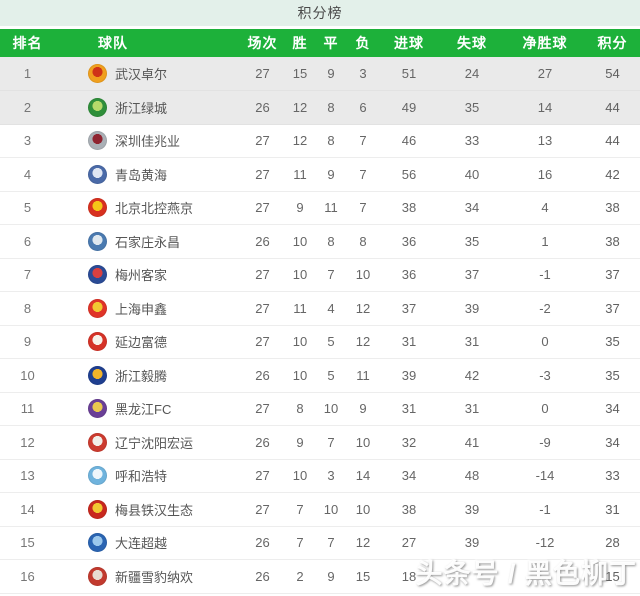  What do you see at coordinates (612, 141) in the screenshot?
I see `cell-pts: 44` at bounding box center [612, 141].